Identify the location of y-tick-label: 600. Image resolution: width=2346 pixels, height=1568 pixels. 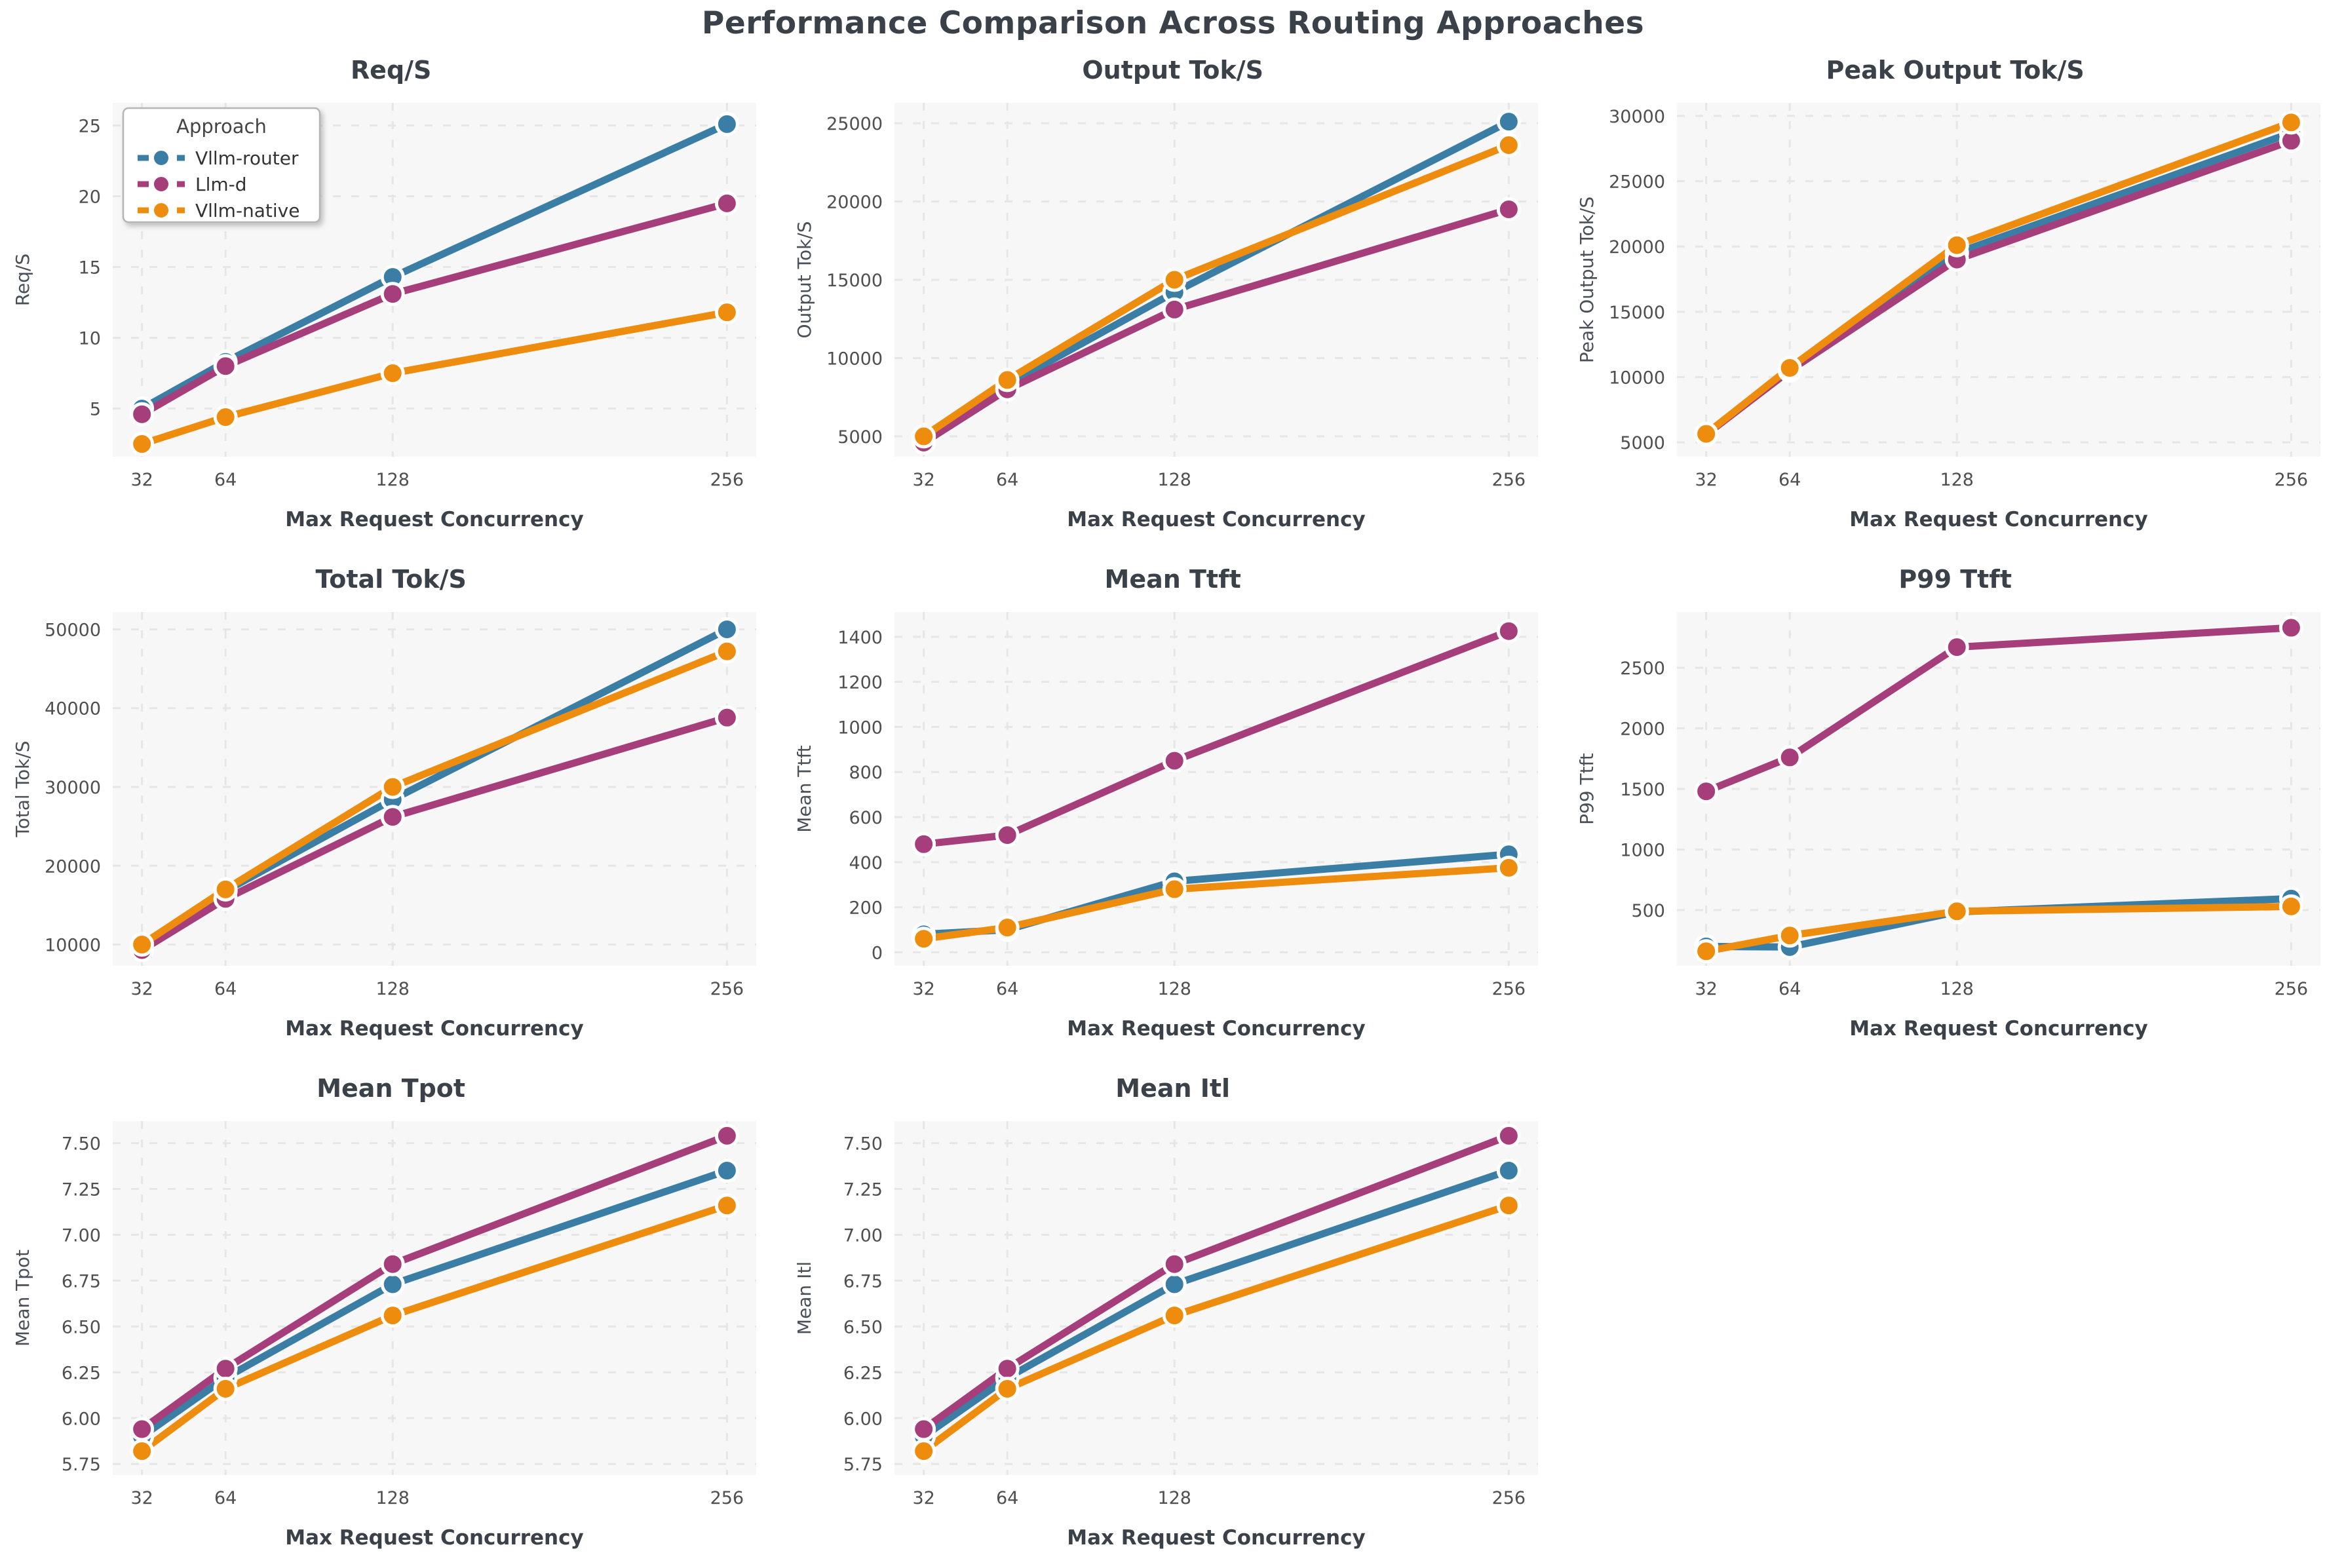
(866, 818).